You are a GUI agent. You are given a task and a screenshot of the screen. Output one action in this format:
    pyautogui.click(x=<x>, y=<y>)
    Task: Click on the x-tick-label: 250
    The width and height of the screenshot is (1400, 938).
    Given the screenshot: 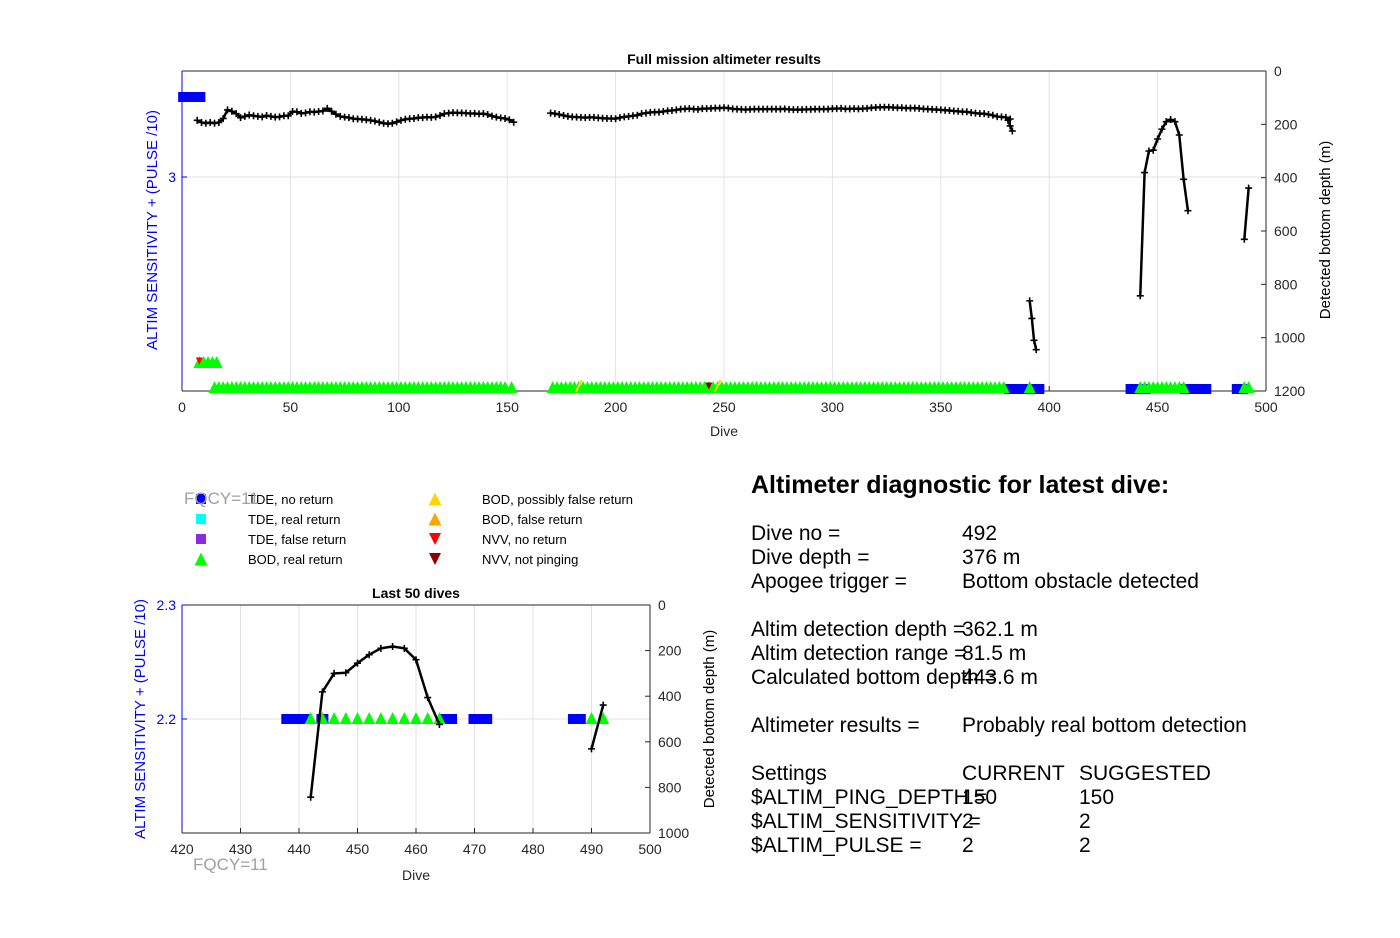 What is the action you would take?
    pyautogui.click(x=724, y=407)
    